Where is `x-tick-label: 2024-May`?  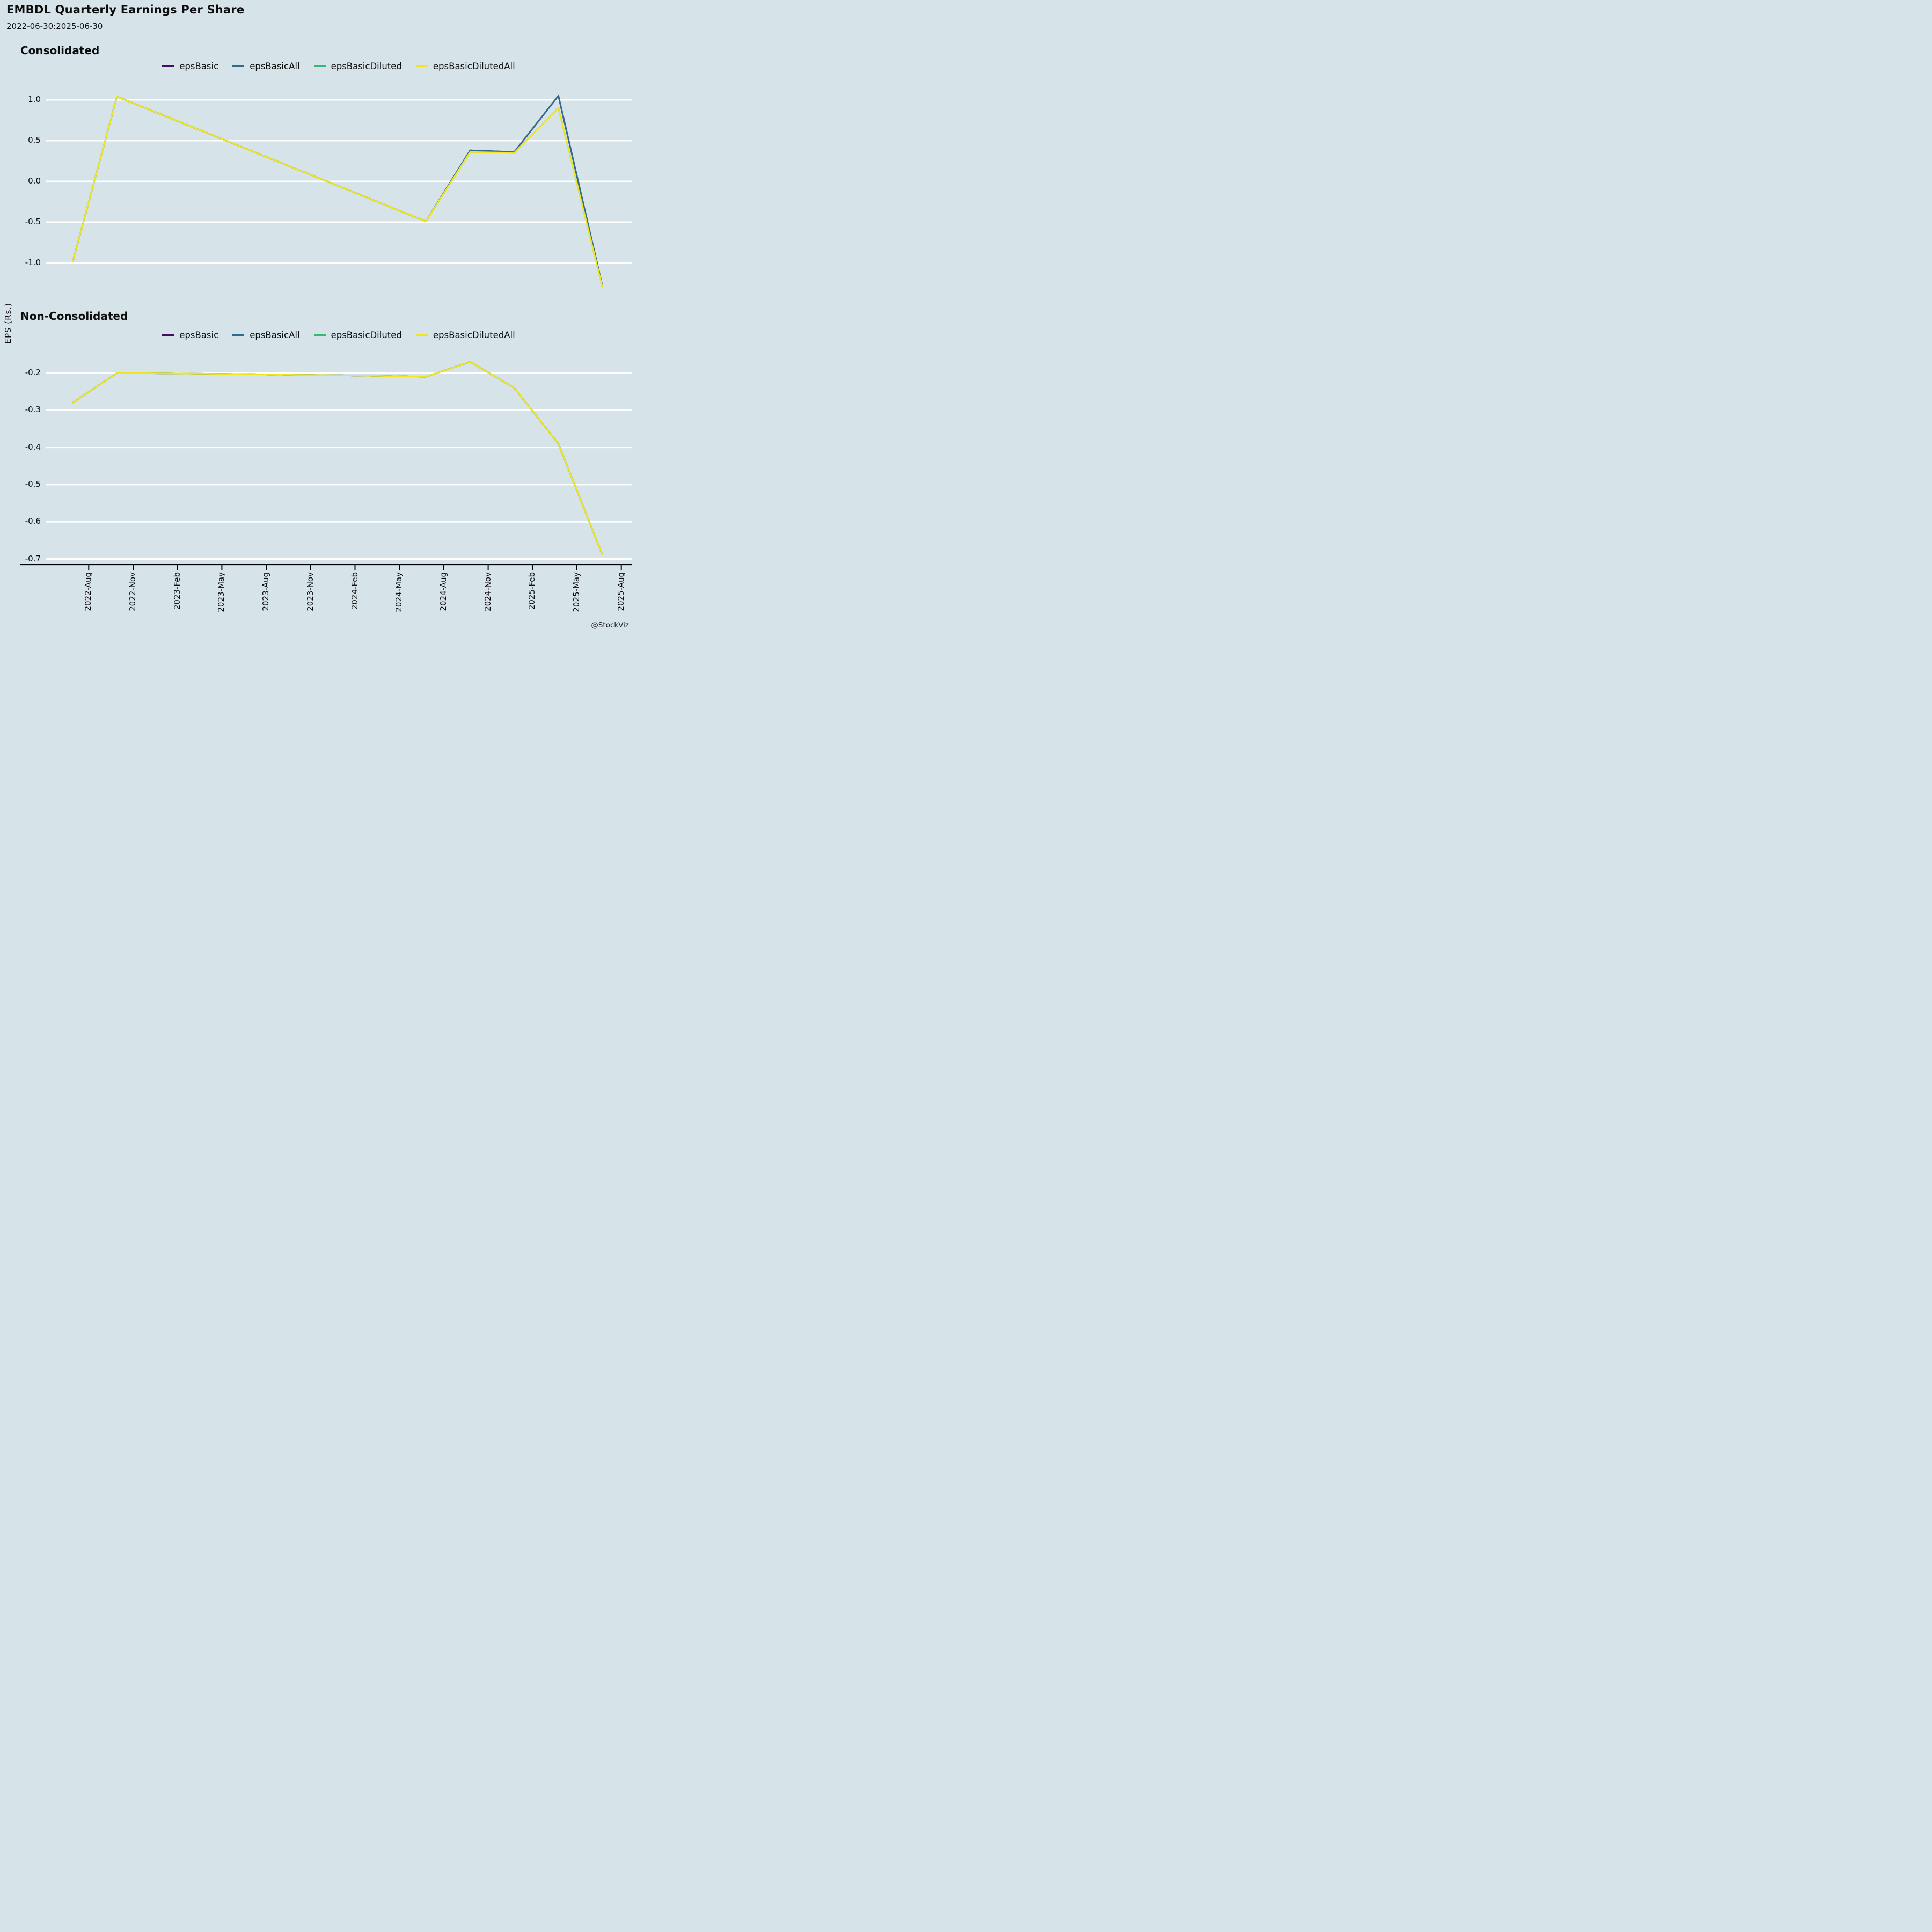 x-tick-label: 2024-May is located at coordinates (399, 592).